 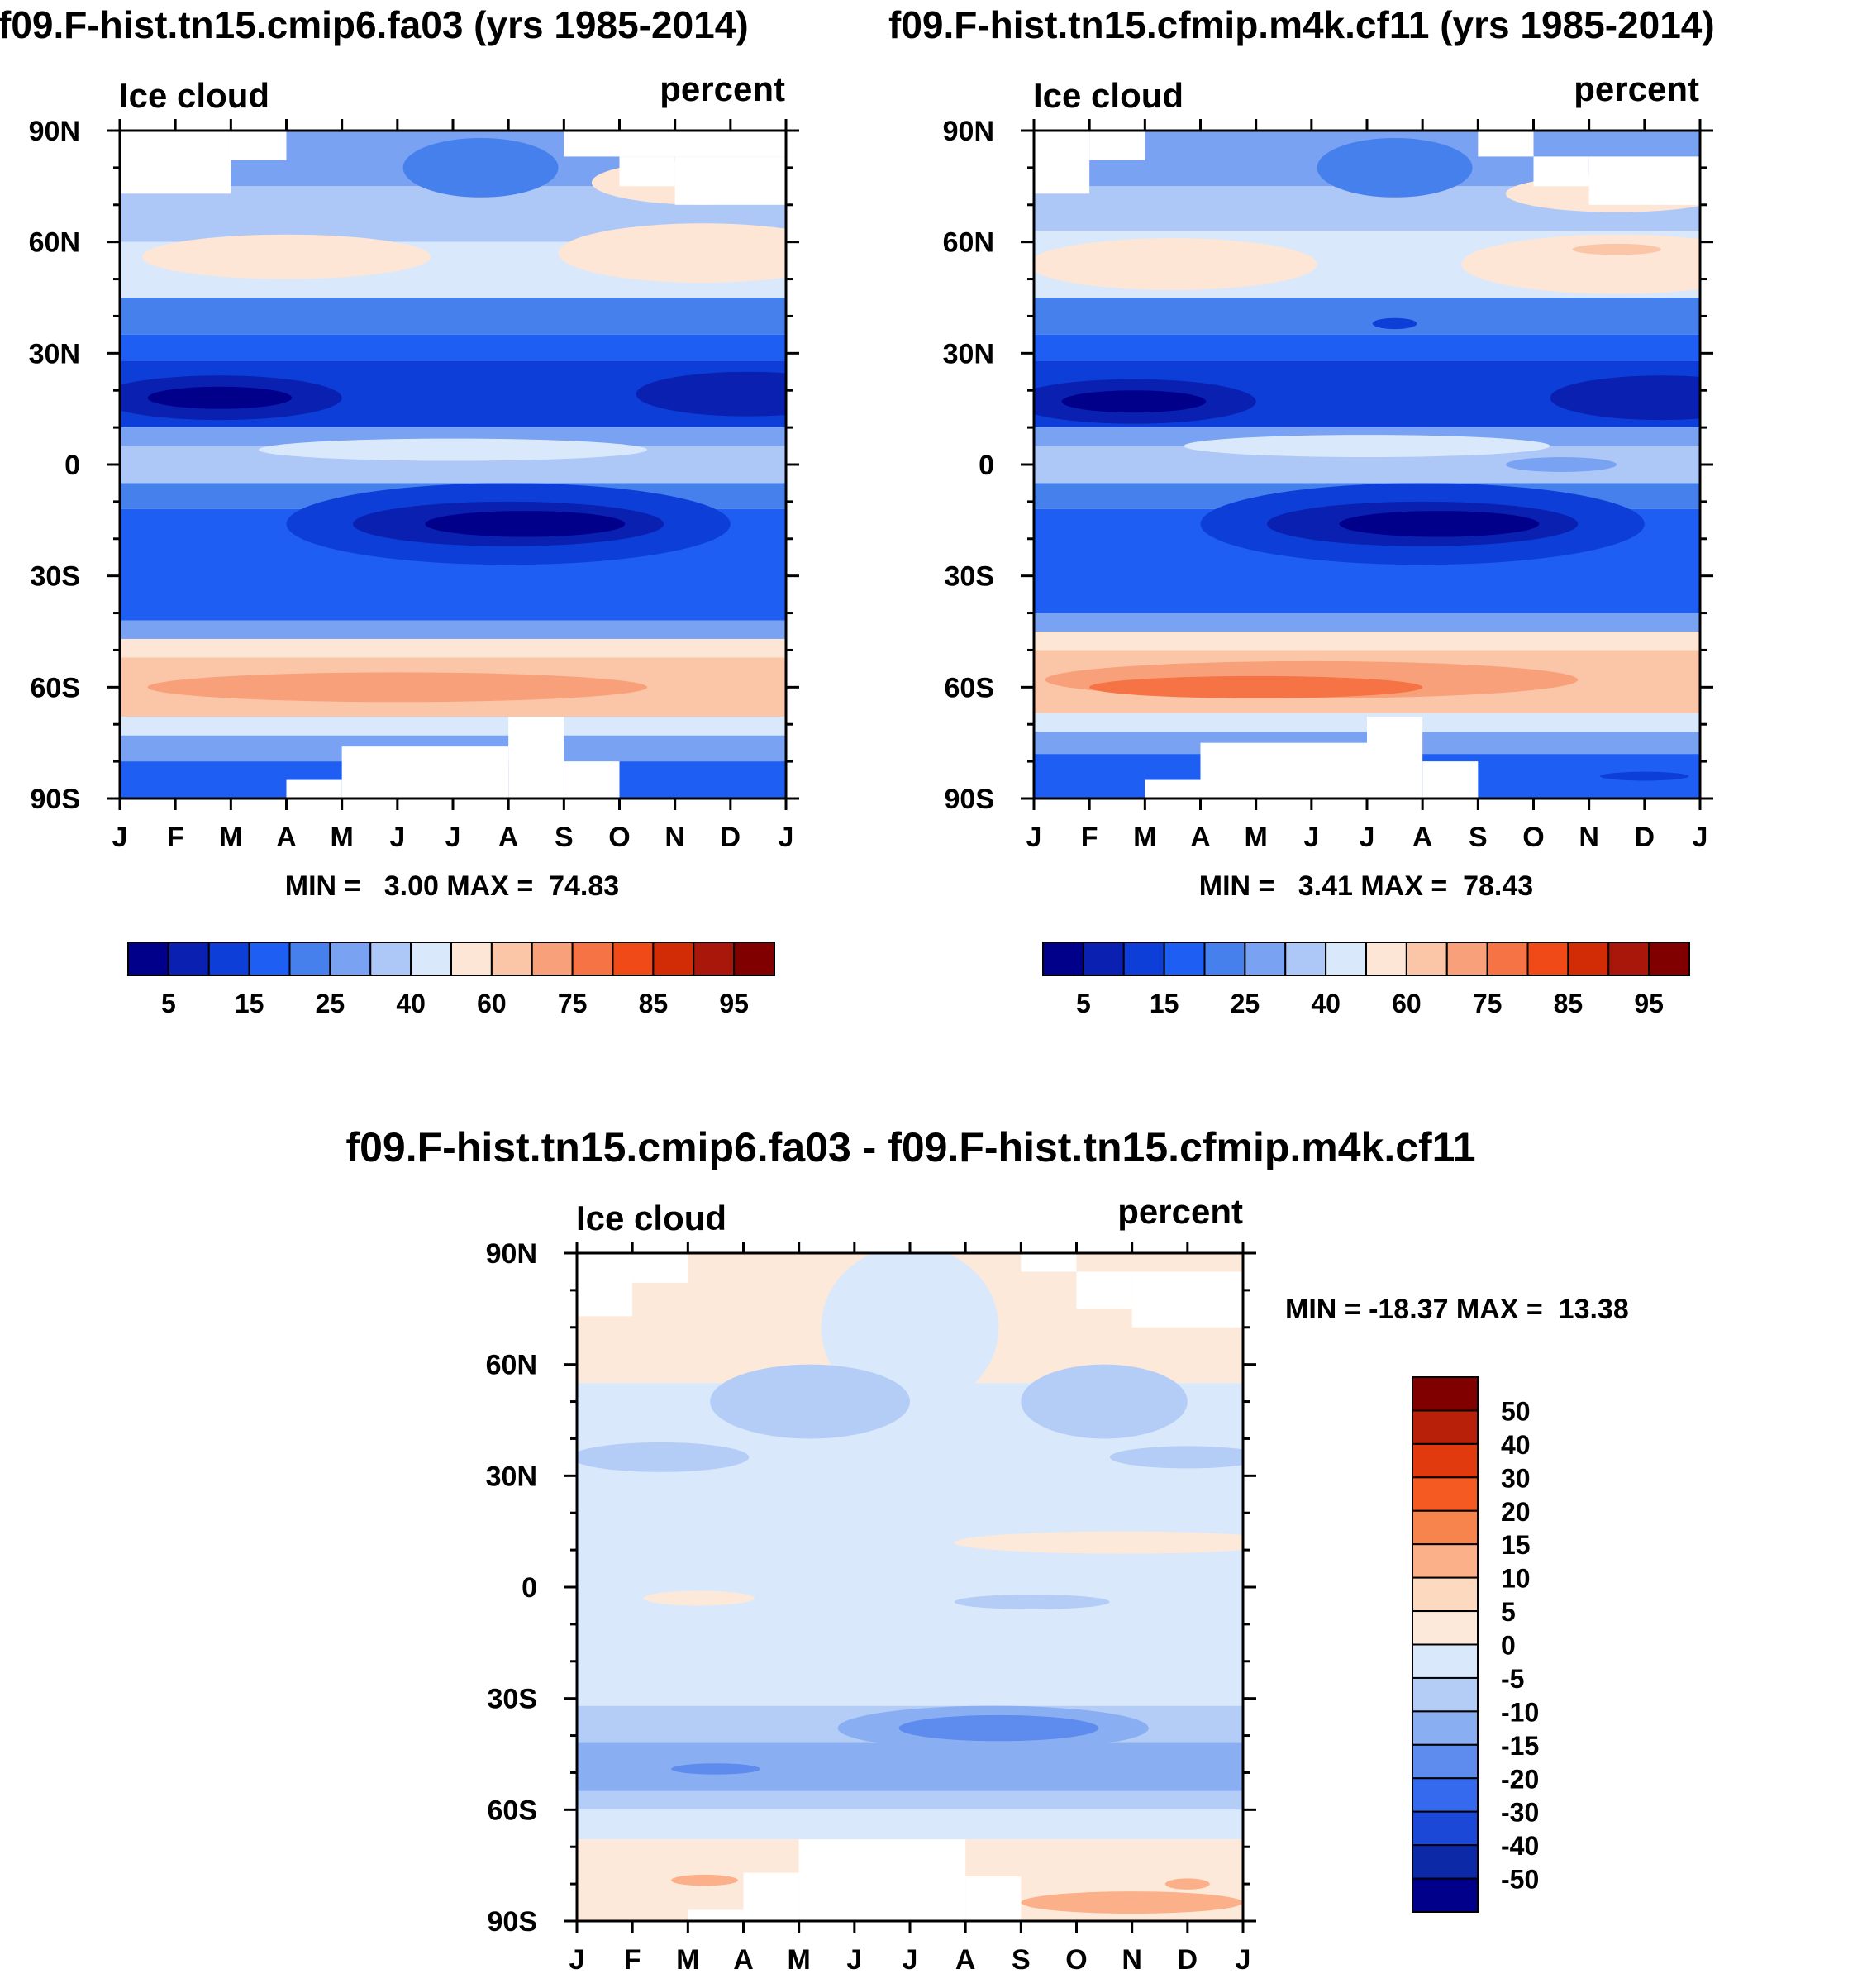 I want to click on colorbar-label: 85, so click(x=654, y=1003).